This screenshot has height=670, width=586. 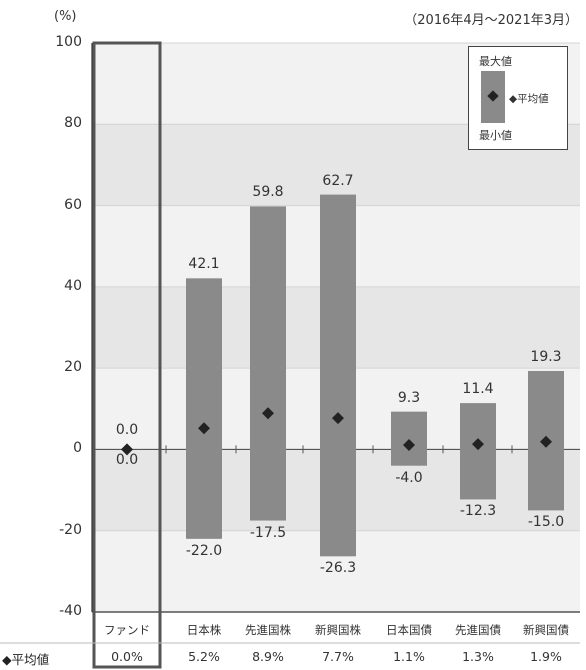 I want to click on category-label: 新興国債, so click(x=546, y=630).